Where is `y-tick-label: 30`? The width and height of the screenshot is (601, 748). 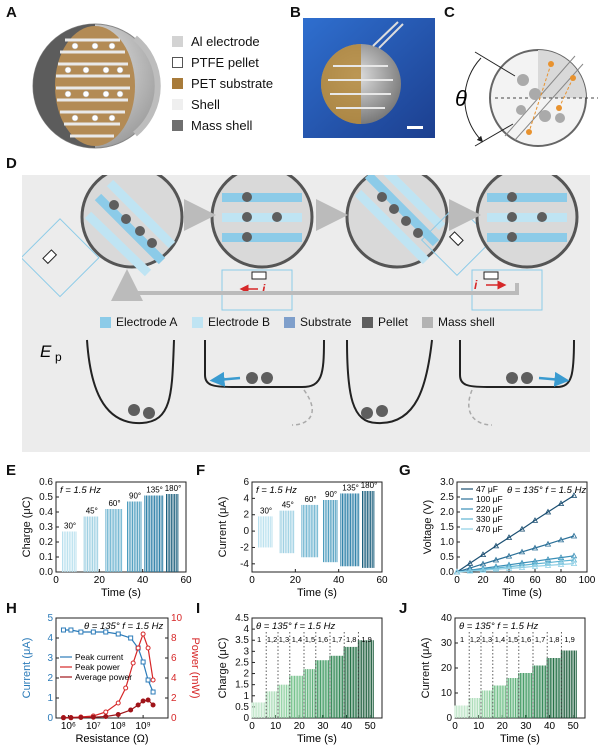 y-tick-label: 30 is located at coordinates (447, 643).